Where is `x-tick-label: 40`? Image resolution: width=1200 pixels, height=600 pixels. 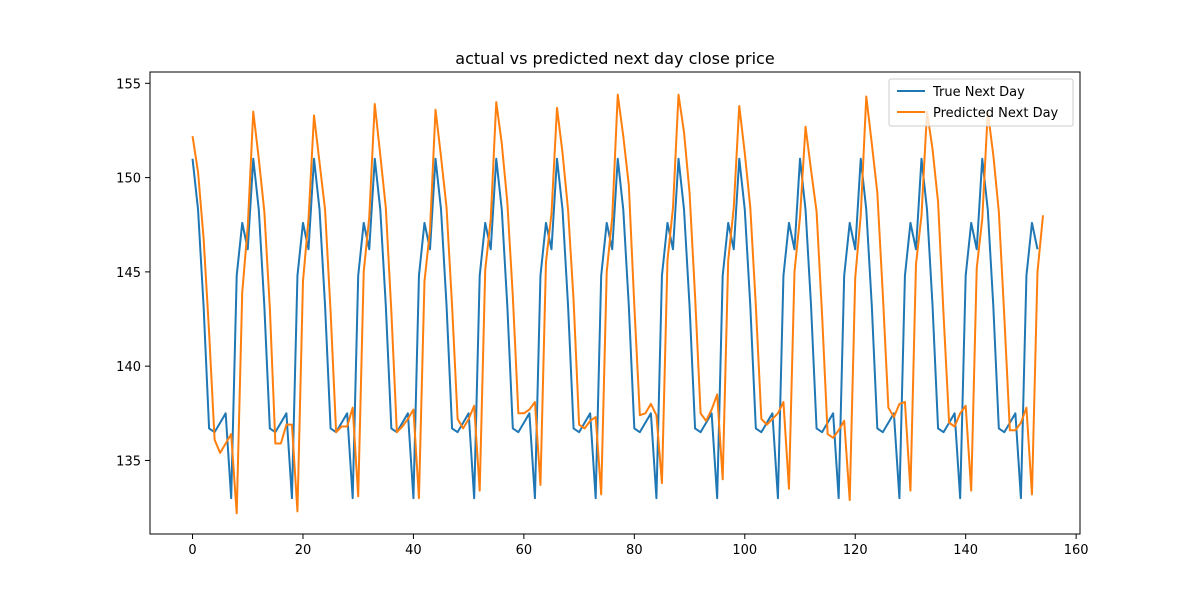
x-tick-label: 40 is located at coordinates (413, 550).